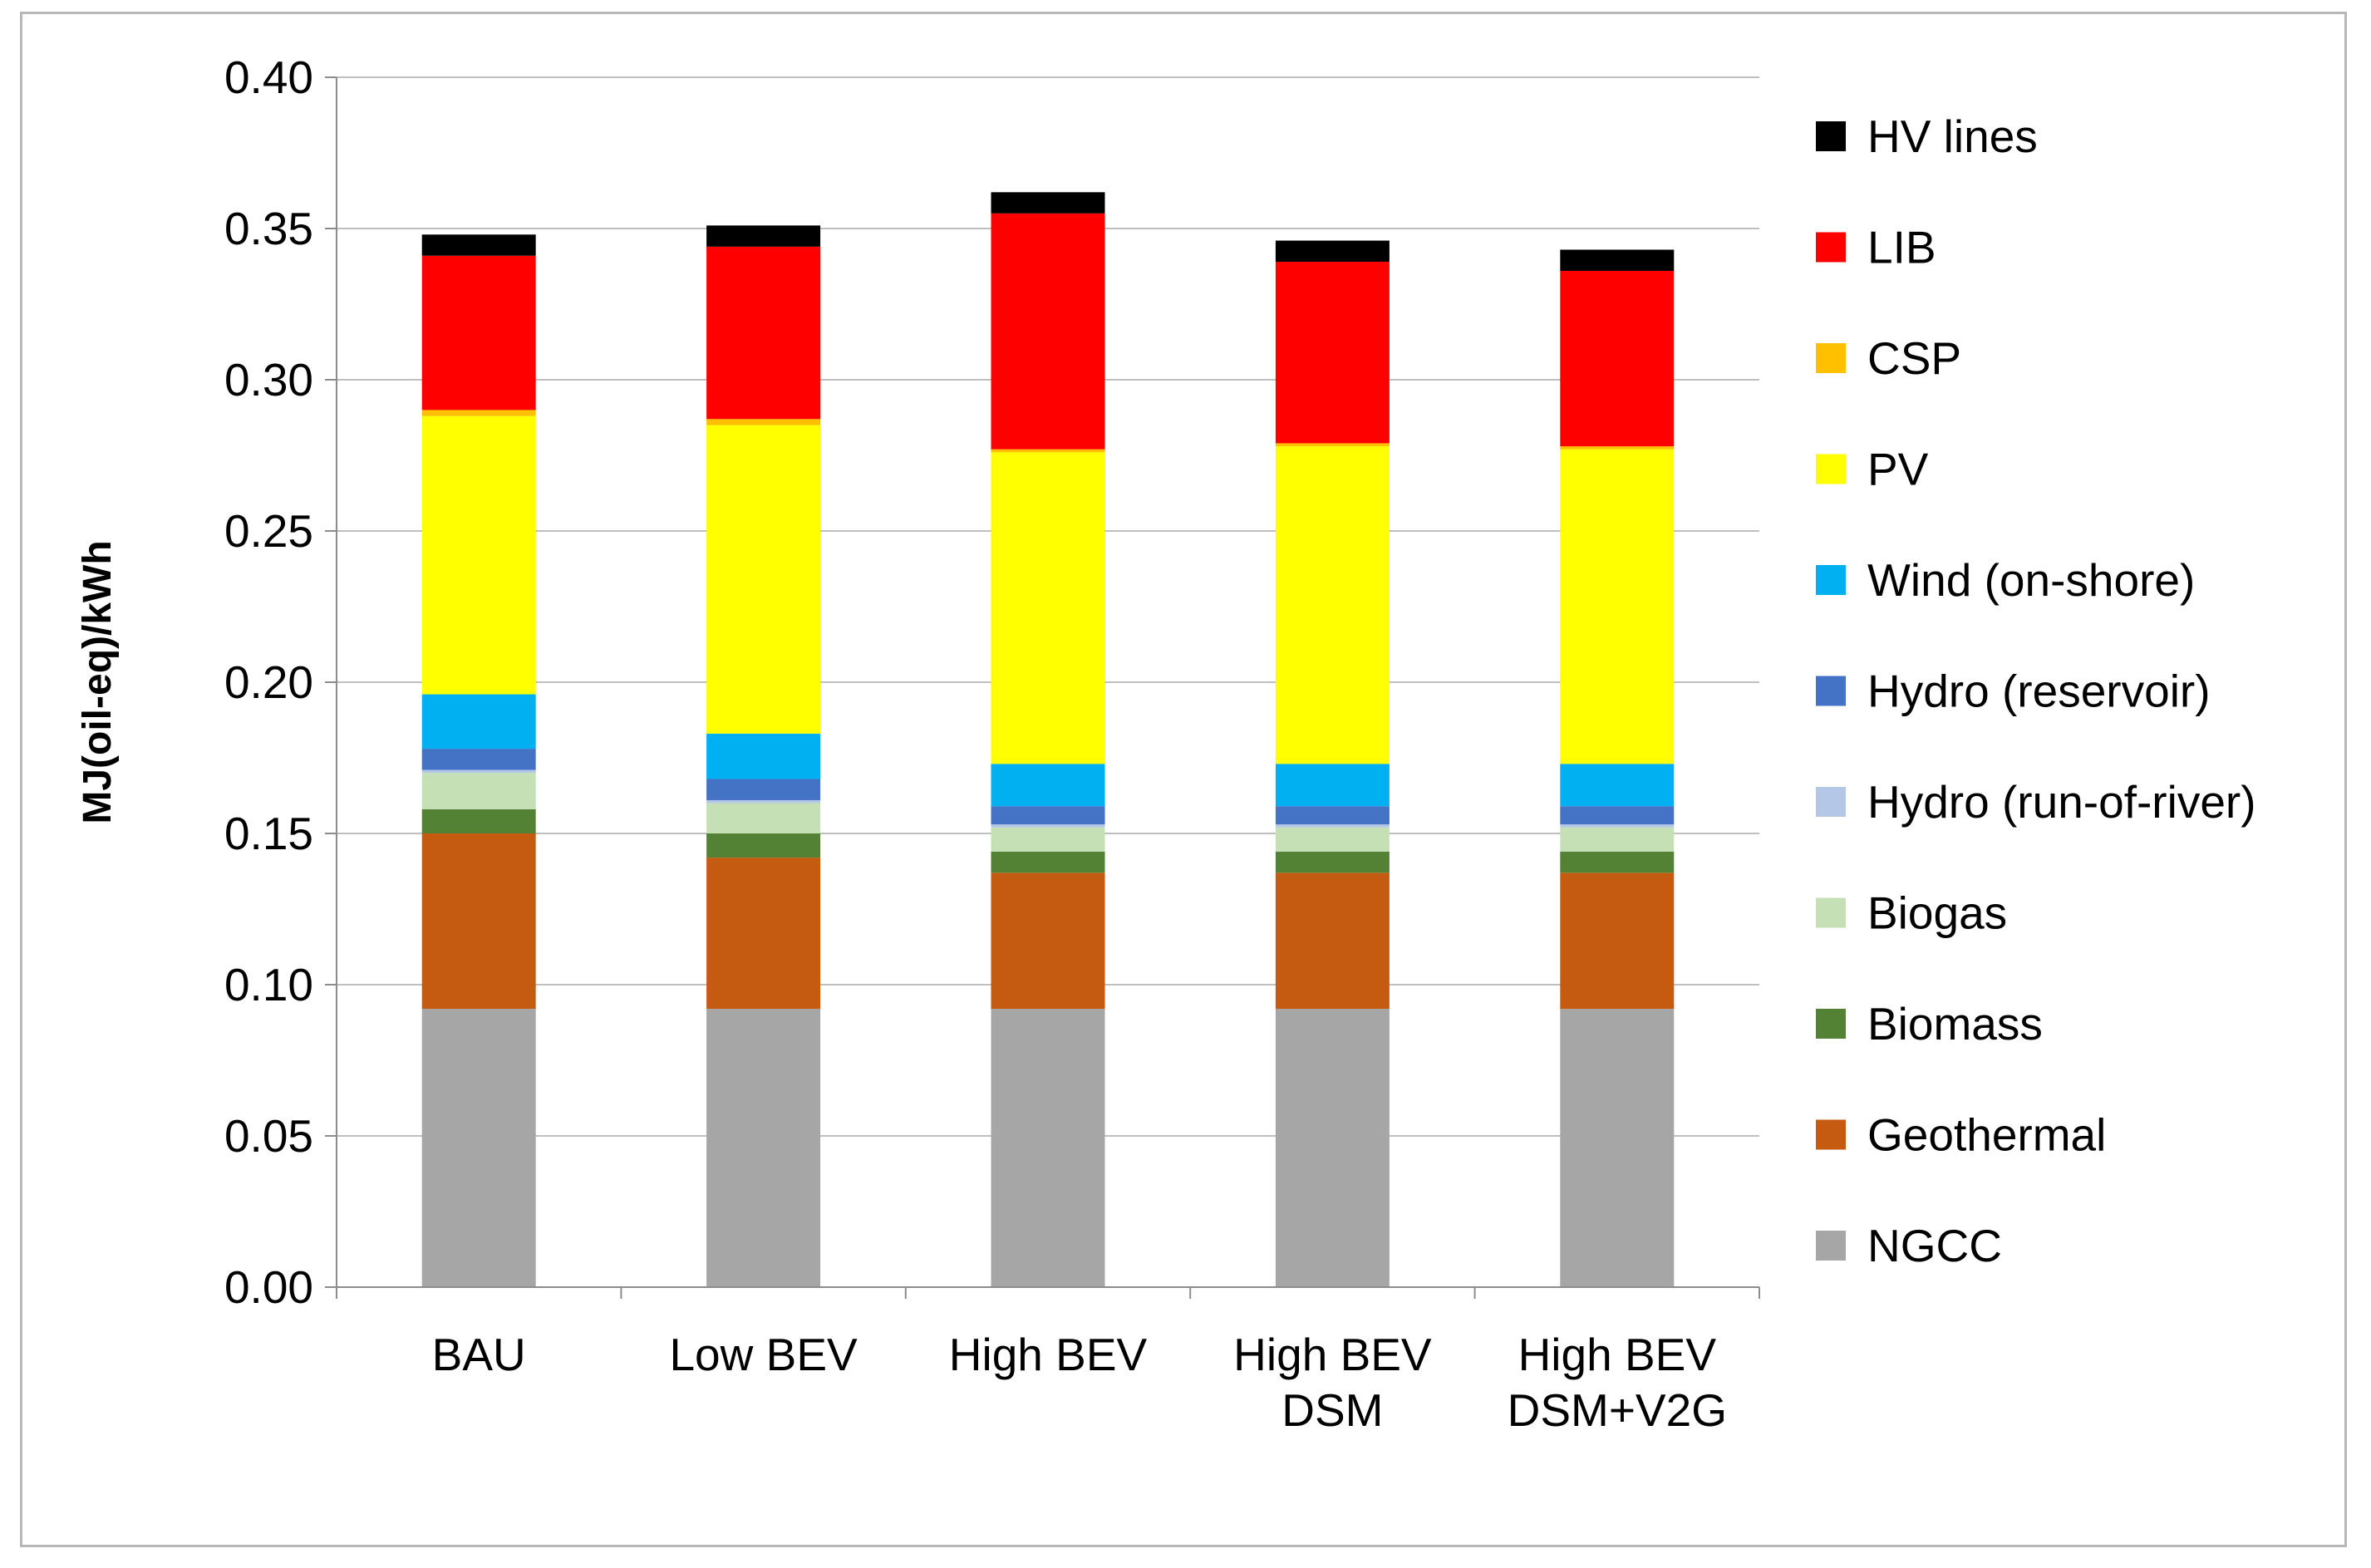 The image size is (2371, 1568). Describe the element at coordinates (268, 833) in the screenshot. I see `y-tick-label: 0.15` at that location.